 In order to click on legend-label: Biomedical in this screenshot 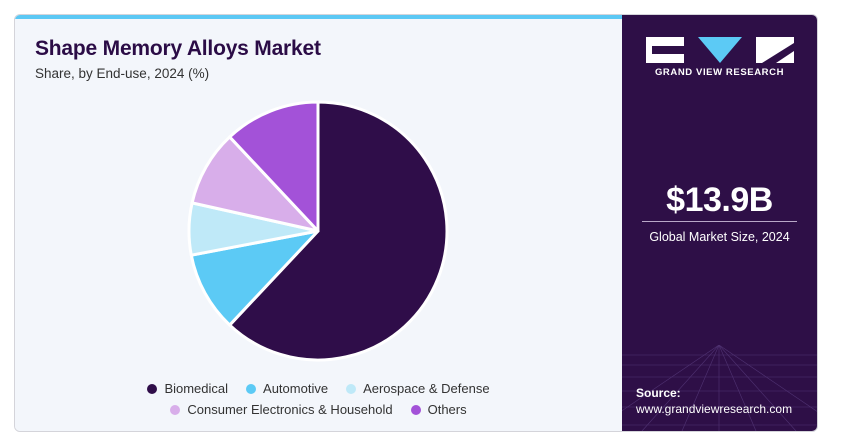, I will do `click(196, 388)`.